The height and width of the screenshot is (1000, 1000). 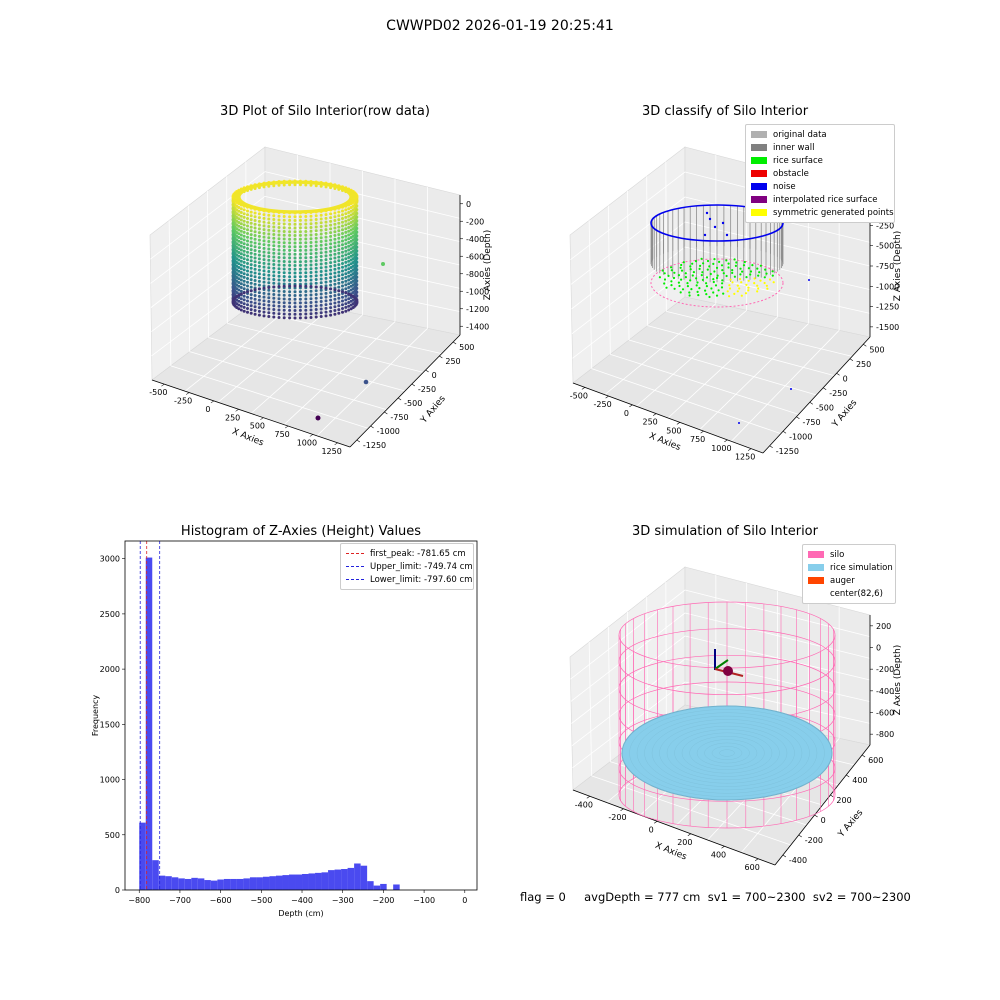 What do you see at coordinates (725, 531) in the screenshot?
I see `panel-4-title: 3D simulation of Silo Interior` at bounding box center [725, 531].